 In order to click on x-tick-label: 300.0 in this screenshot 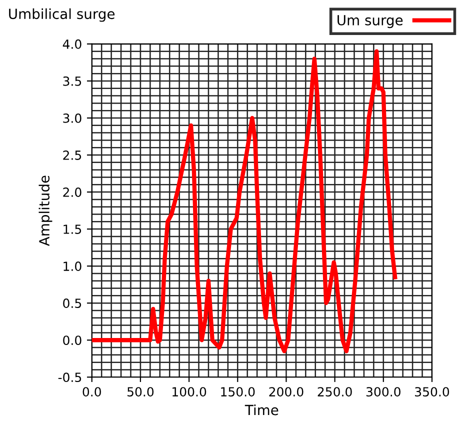, I will do `click(383, 392)`.